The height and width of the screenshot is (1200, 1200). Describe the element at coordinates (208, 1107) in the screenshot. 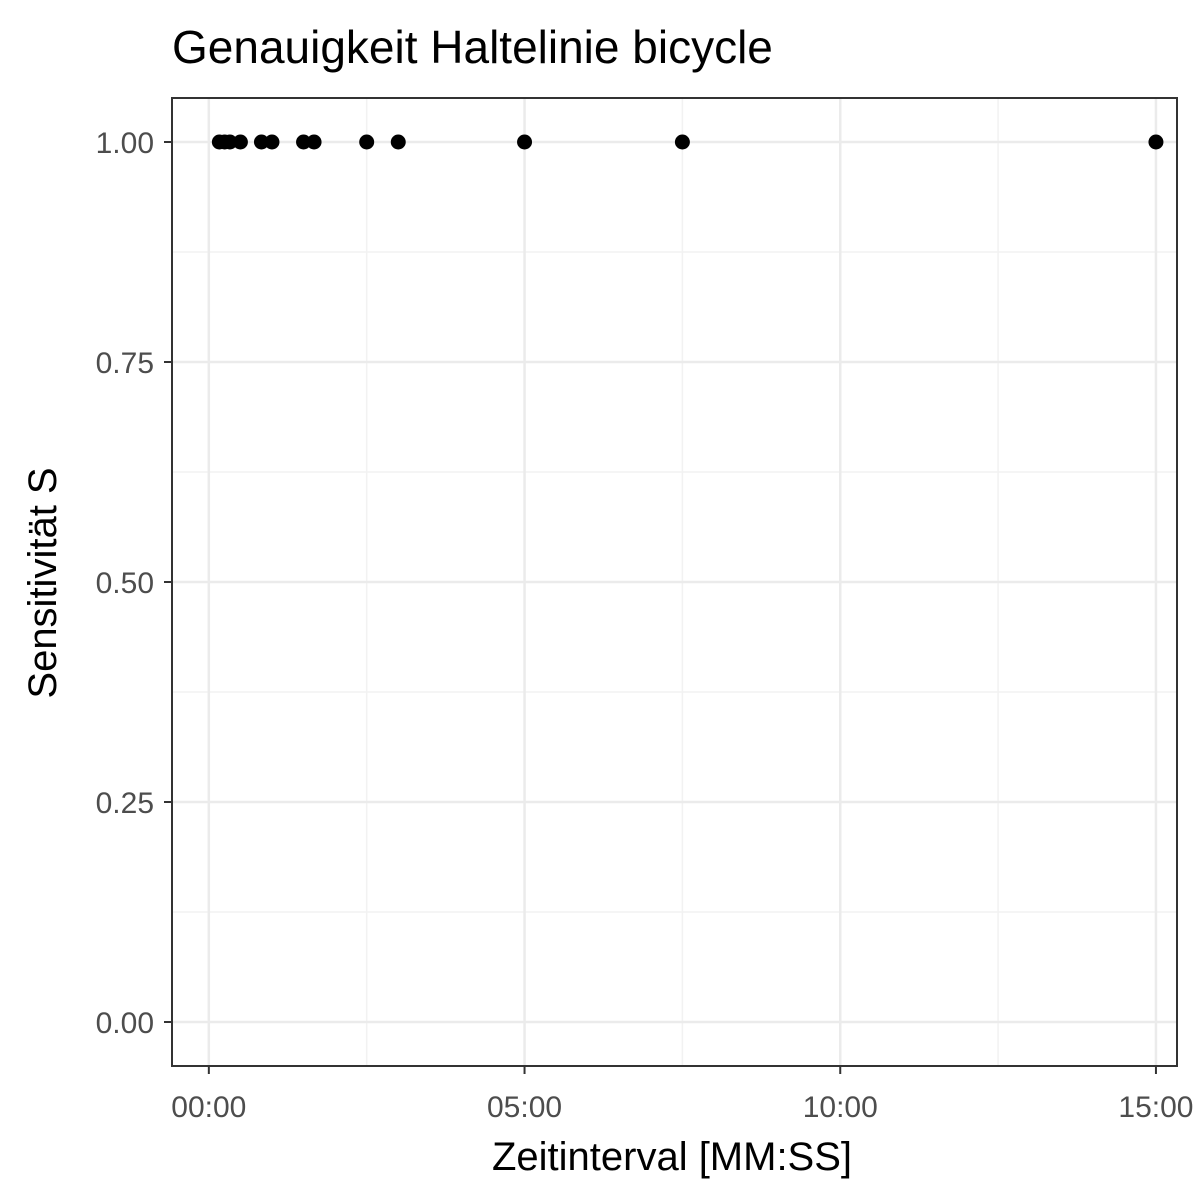

I see `x-tick-label: 00:00` at that location.